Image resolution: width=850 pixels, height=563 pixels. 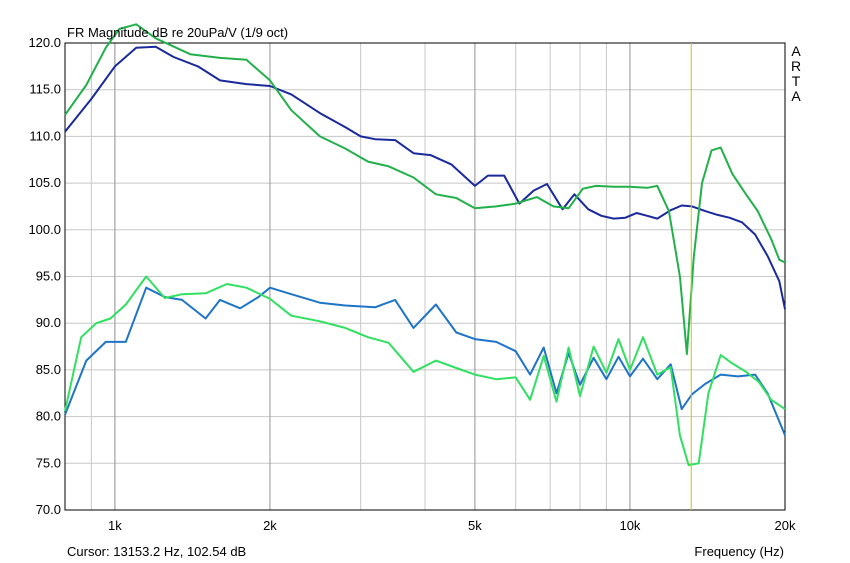 I want to click on y-tick-label: 100.0, so click(x=44, y=229).